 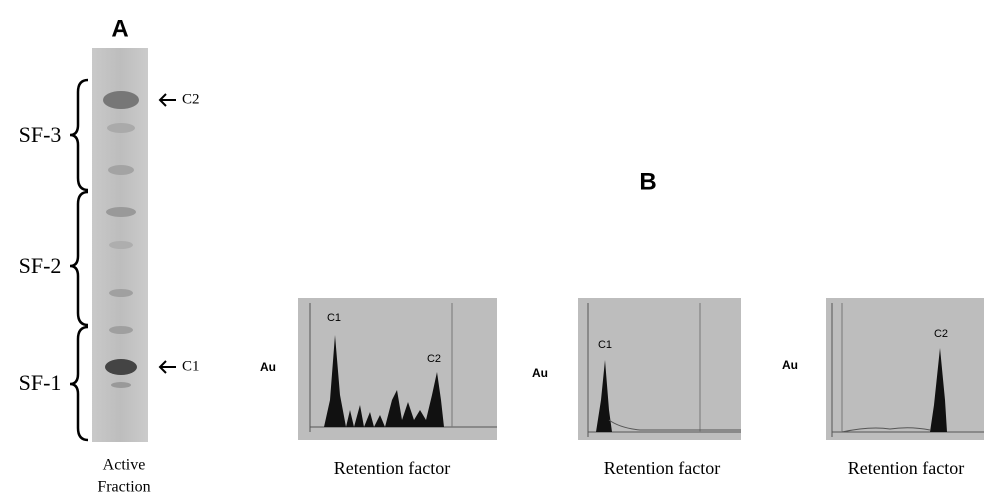 What do you see at coordinates (124, 465) in the screenshot?
I see `lane-label: Active` at bounding box center [124, 465].